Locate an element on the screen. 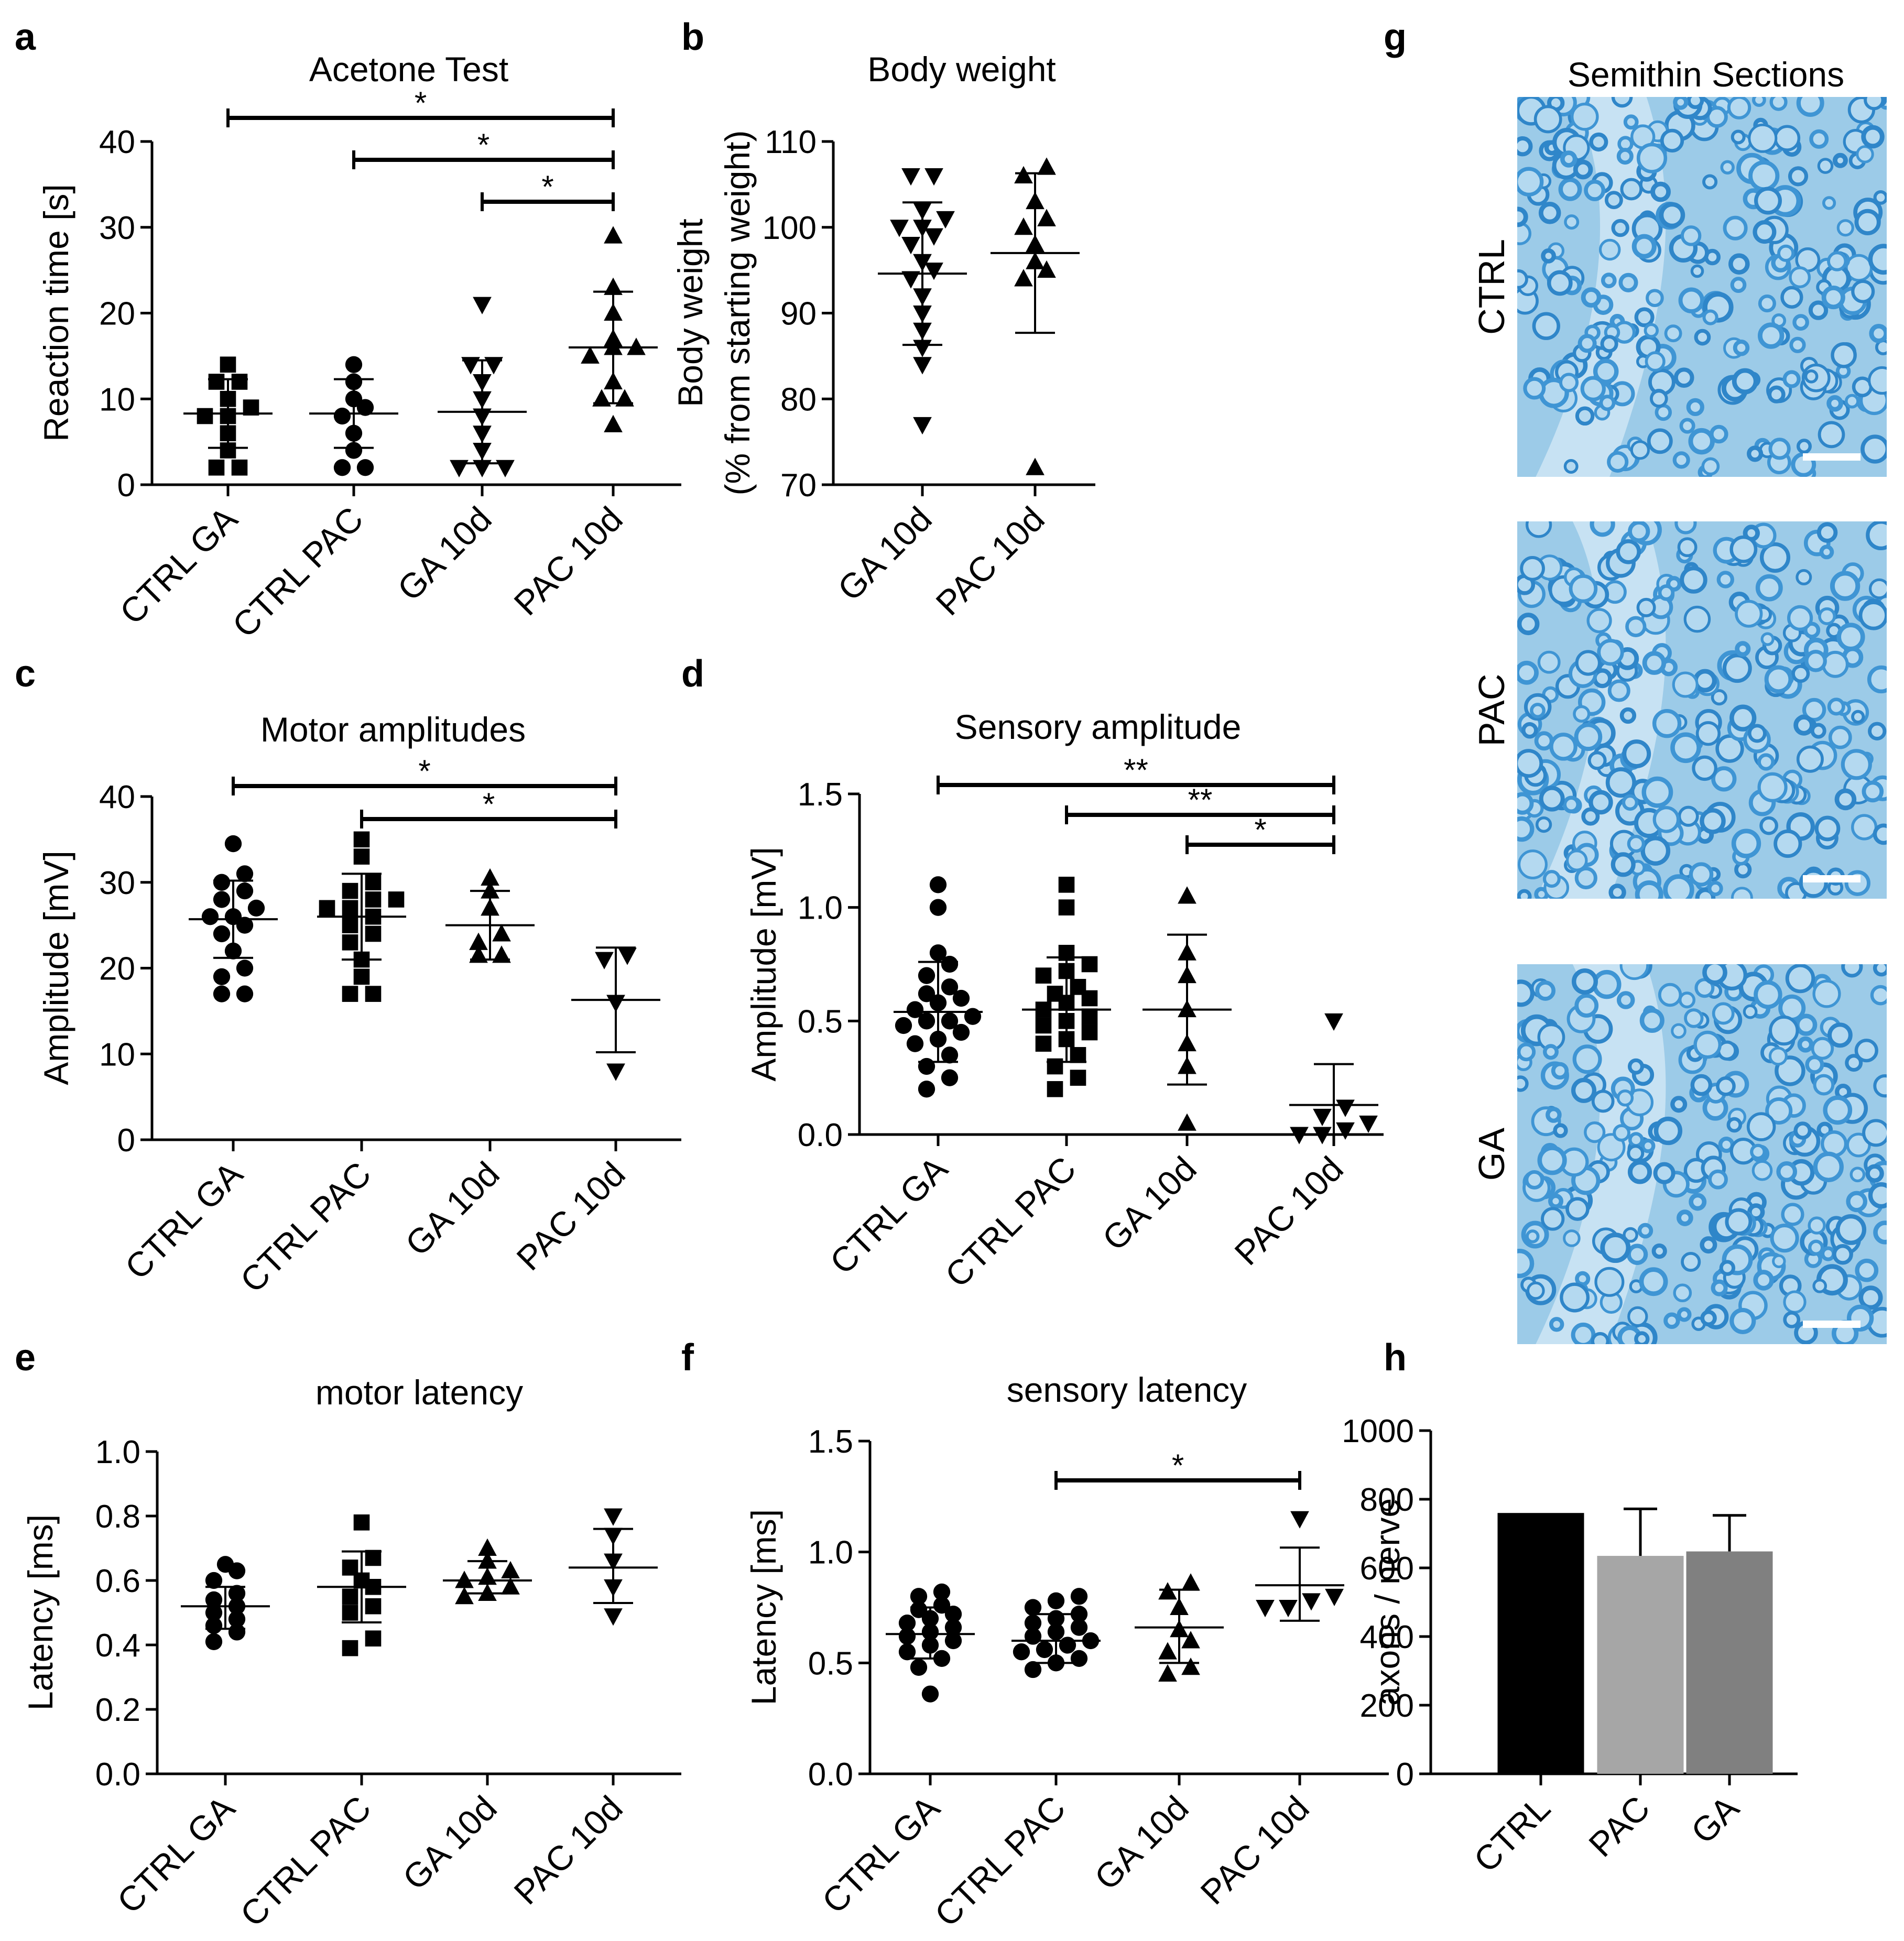  y-tick-label: 600 is located at coordinates (1387, 1569).